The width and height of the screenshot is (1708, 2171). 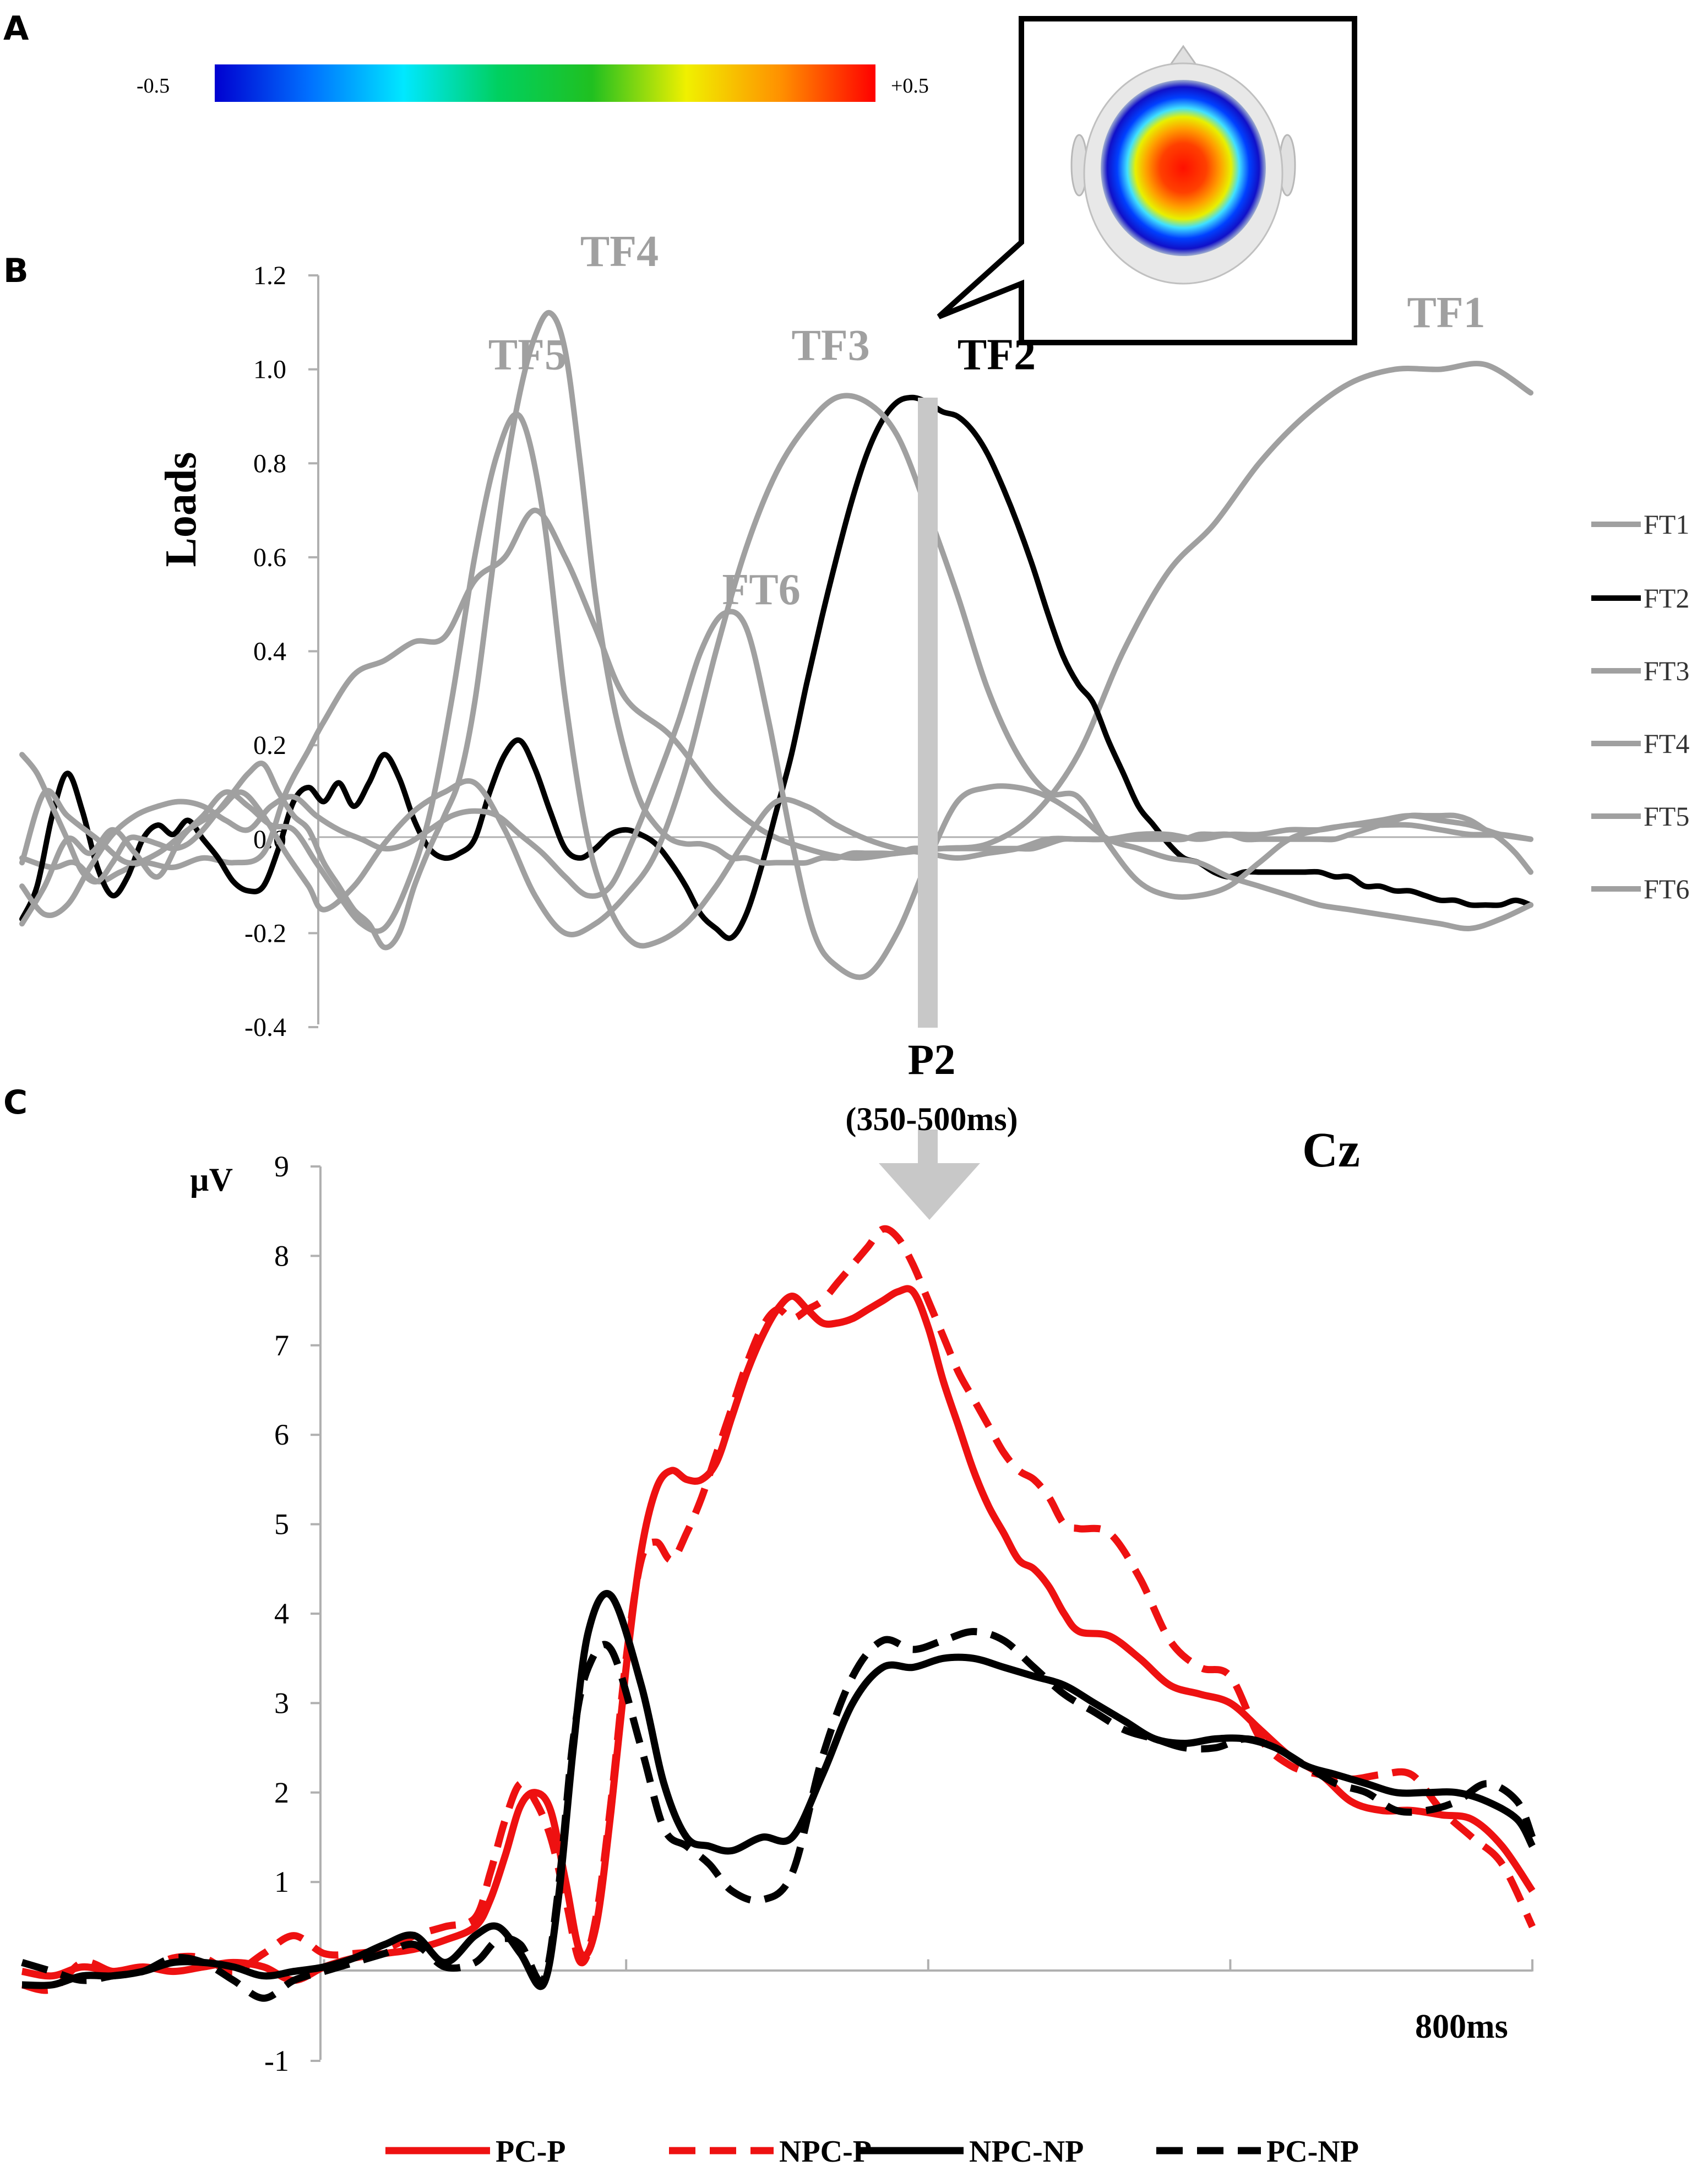 What do you see at coordinates (825, 2152) in the screenshot?
I see `legend-label-npc-p: NPC-P` at bounding box center [825, 2152].